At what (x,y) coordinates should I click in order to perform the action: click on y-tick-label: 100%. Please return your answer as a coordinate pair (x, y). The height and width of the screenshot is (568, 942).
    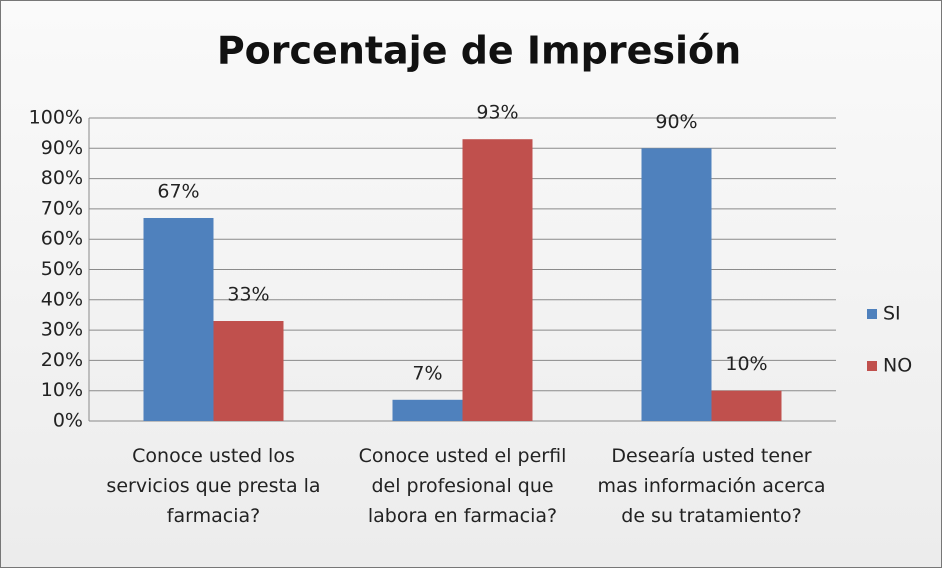
    Looking at the image, I should click on (56, 118).